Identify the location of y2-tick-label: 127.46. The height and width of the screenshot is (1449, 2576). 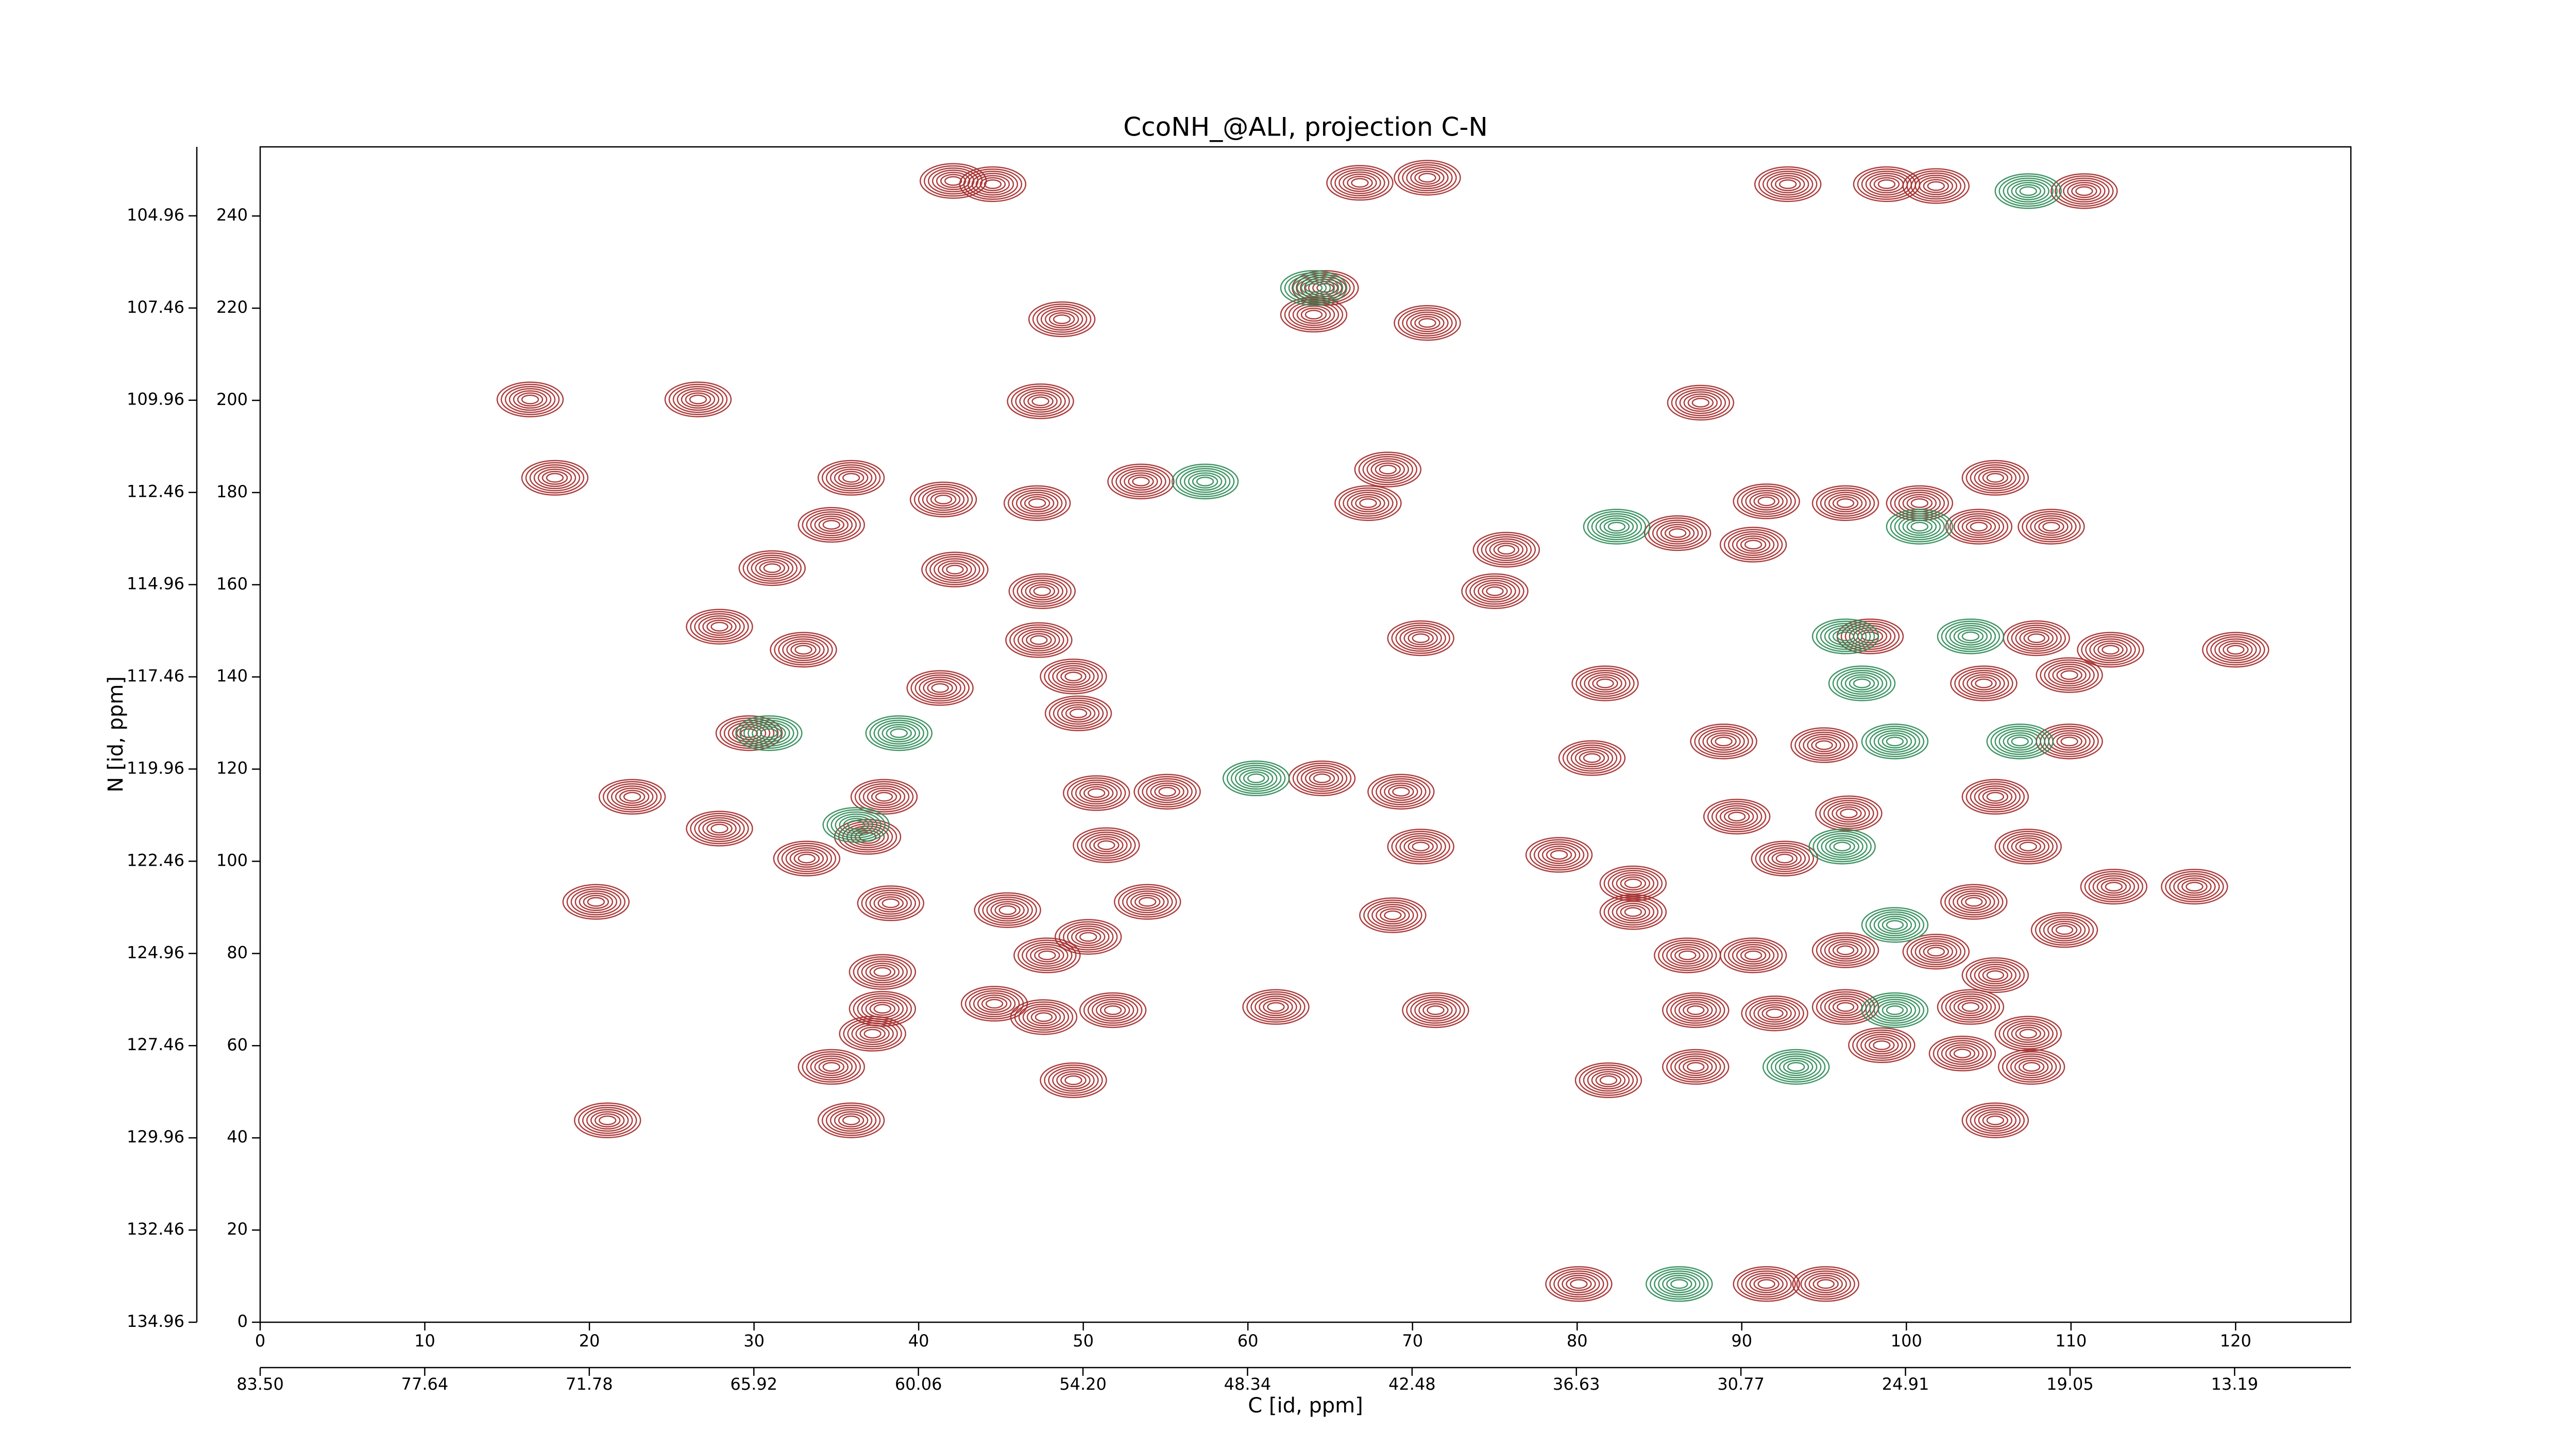
(155, 1044).